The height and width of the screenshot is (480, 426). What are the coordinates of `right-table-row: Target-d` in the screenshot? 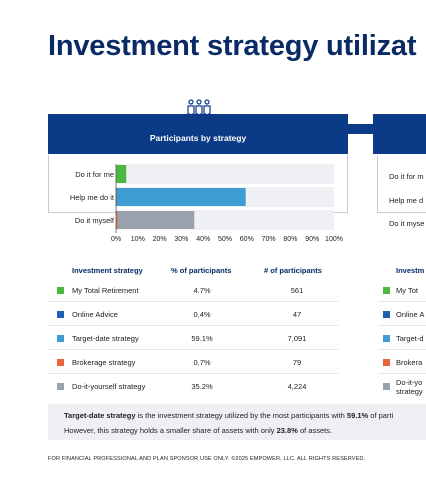 It's located at (402, 338).